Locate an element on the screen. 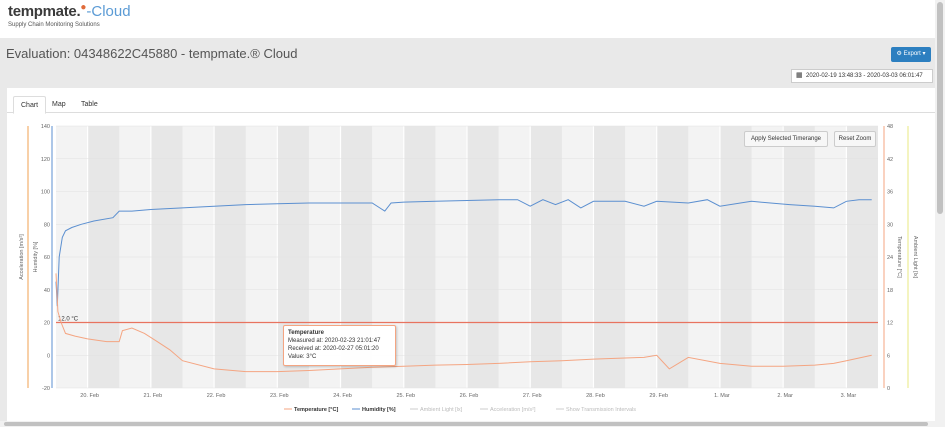 The height and width of the screenshot is (427, 945). x-tick-label: 23. Feb is located at coordinates (279, 396).